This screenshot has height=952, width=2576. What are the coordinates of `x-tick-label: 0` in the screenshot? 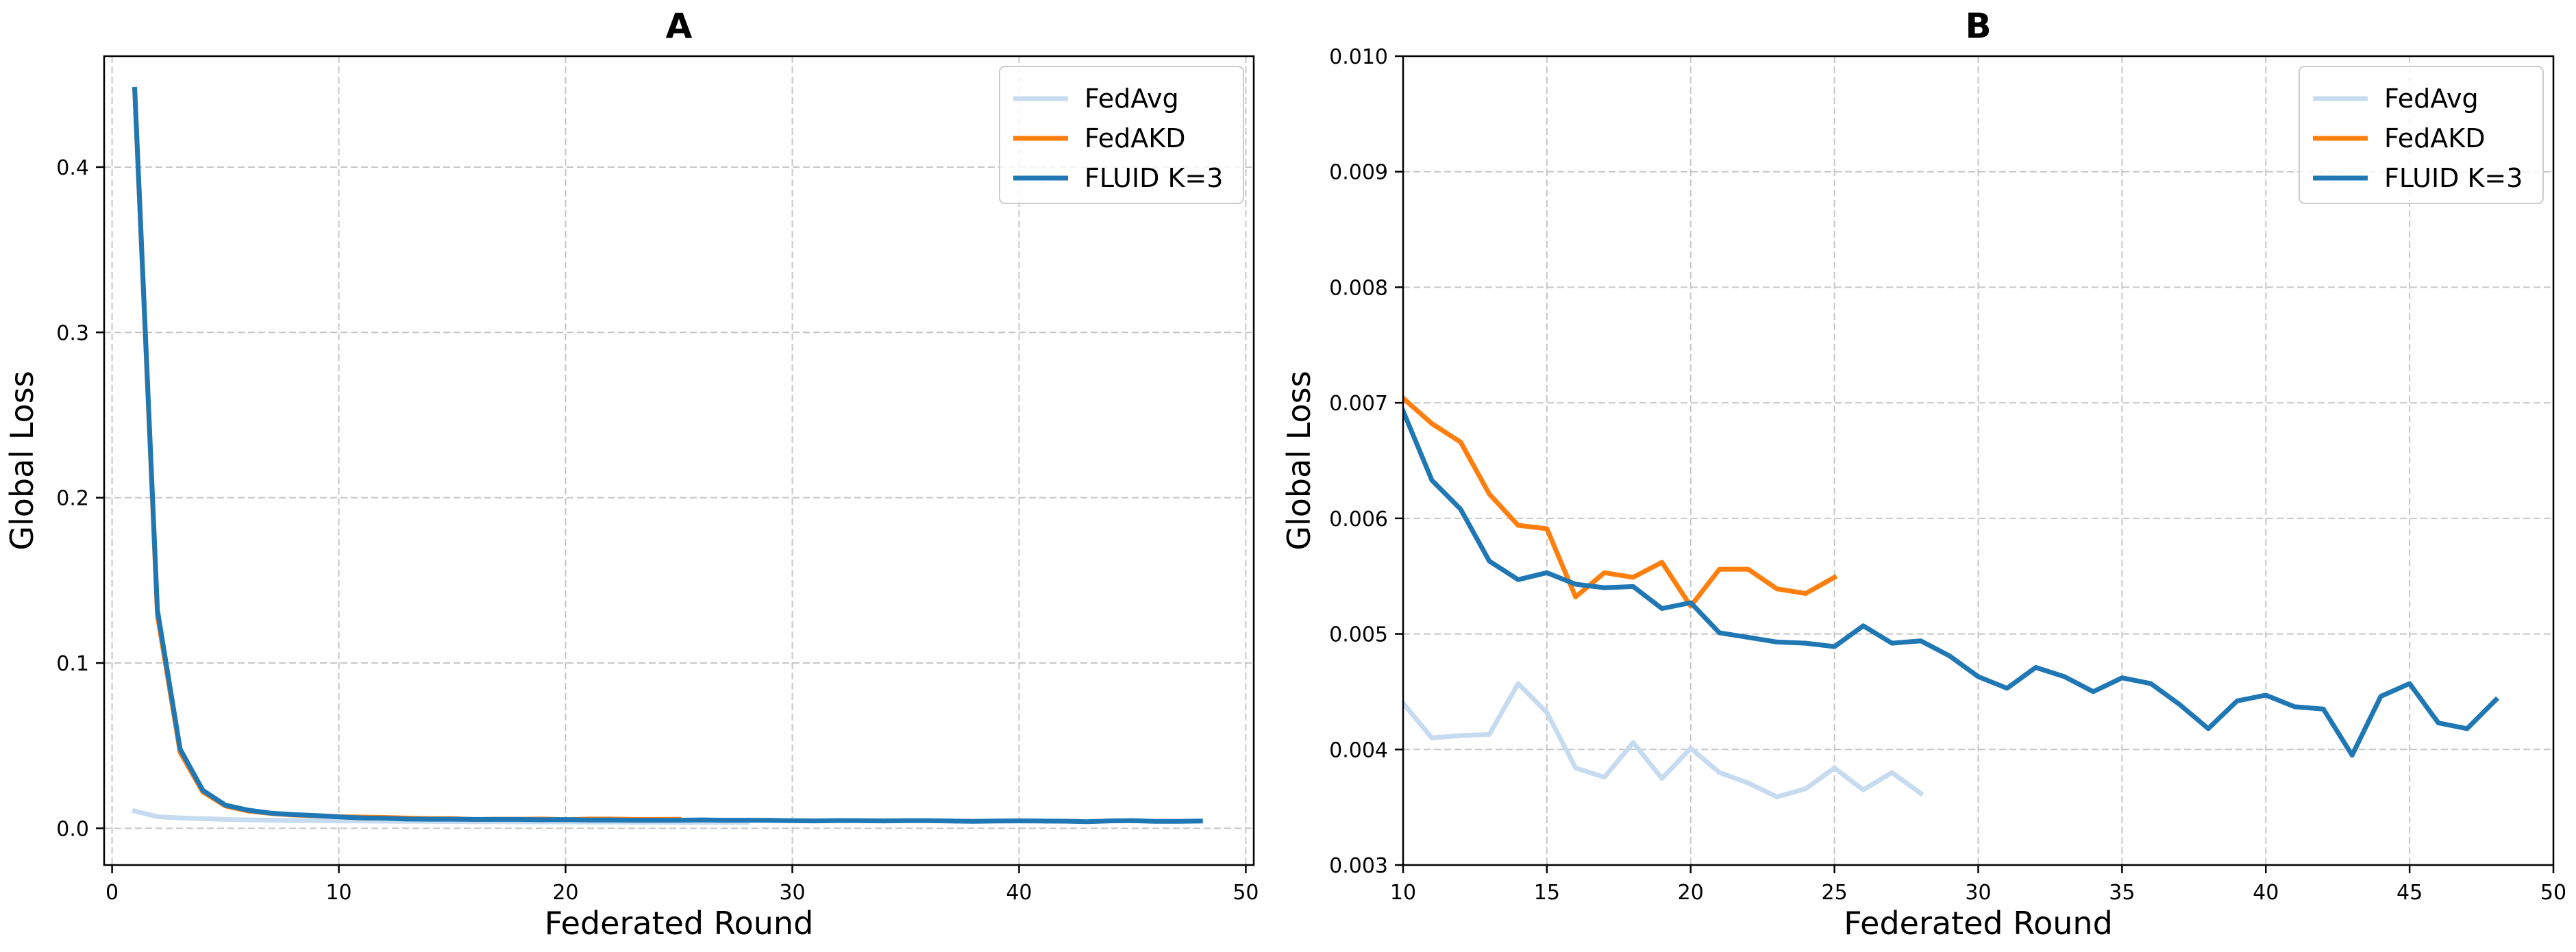 It's located at (112, 893).